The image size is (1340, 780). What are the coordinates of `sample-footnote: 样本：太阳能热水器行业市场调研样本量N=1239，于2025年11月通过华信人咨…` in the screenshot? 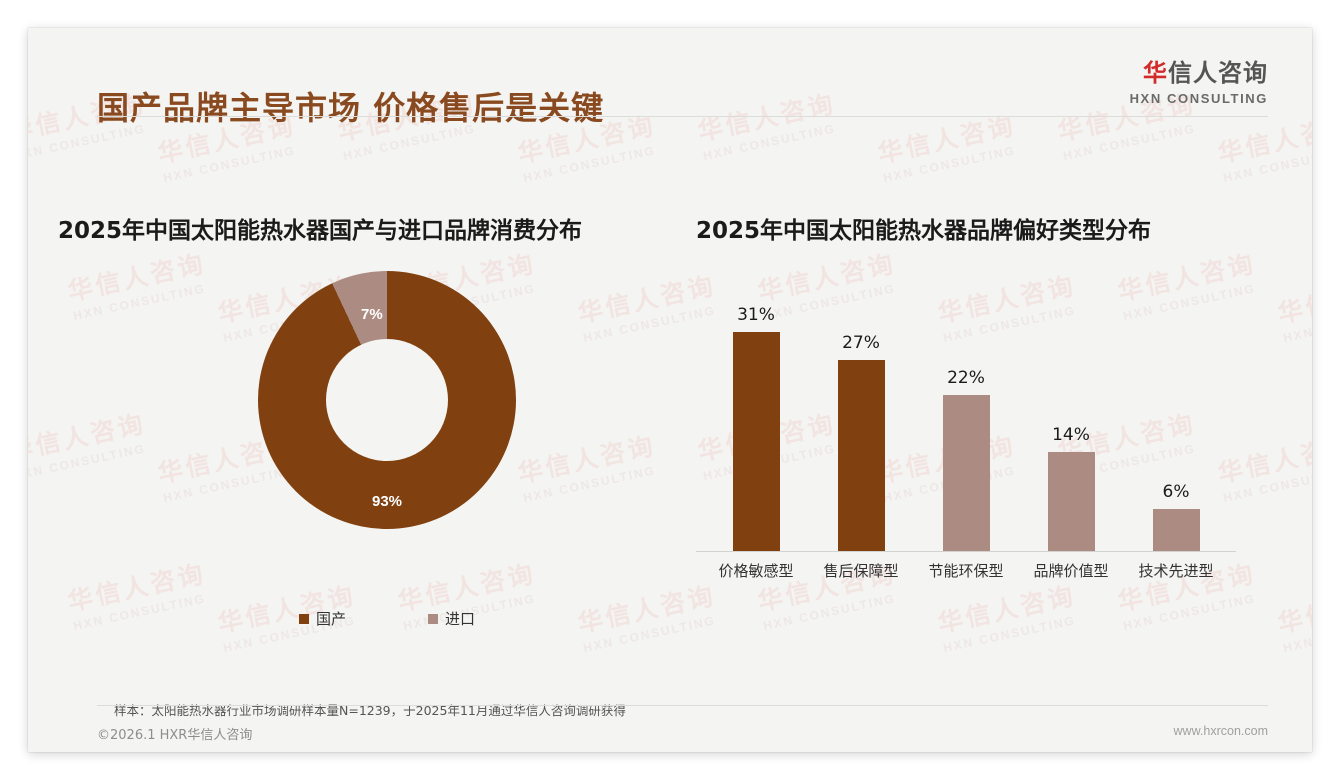 It's located at (370, 710).